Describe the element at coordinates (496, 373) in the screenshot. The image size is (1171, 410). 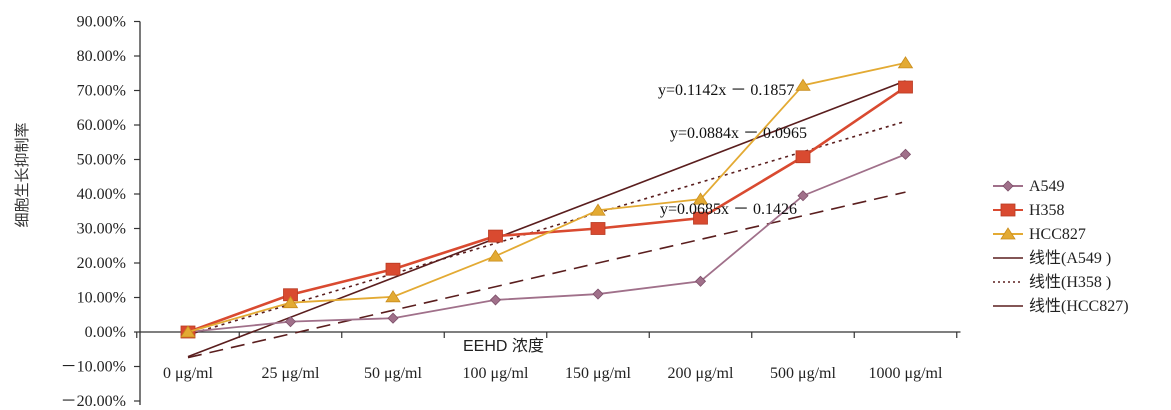
I see `x-tick-label: 100 μg/ml` at that location.